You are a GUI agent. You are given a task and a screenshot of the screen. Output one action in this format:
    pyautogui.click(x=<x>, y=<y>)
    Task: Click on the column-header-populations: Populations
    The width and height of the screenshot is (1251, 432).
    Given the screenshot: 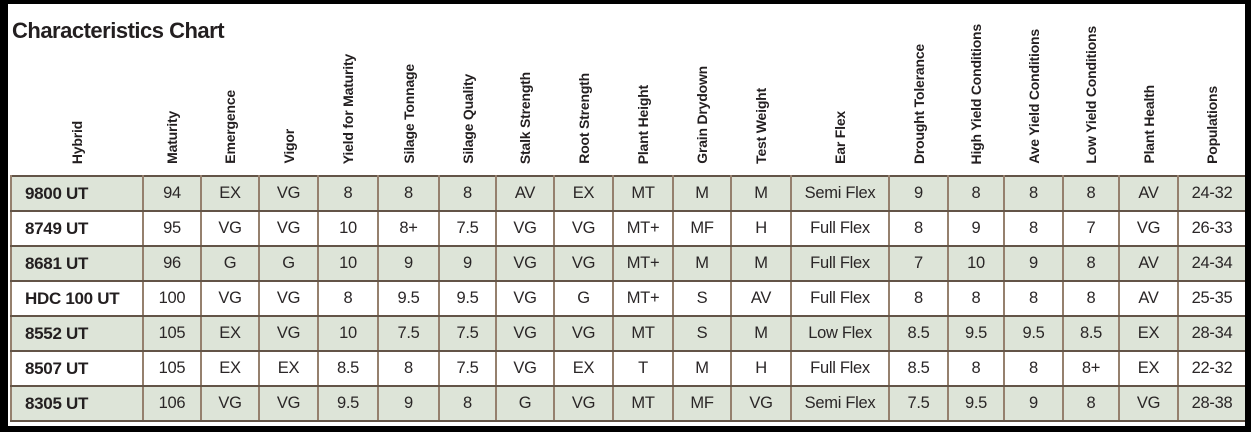 What is the action you would take?
    pyautogui.click(x=1211, y=90)
    